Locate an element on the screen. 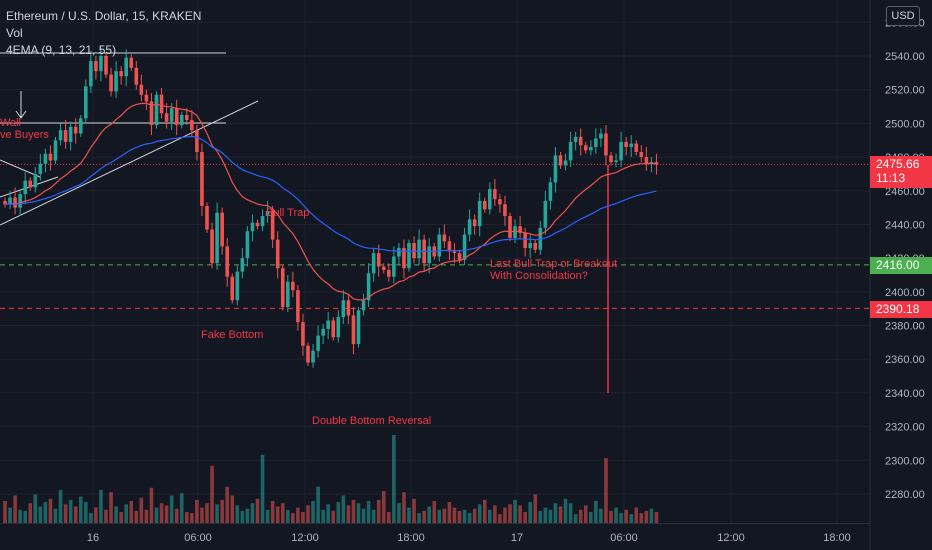 This screenshot has width=932, height=550. annotation-last-bull-trap: Last Bull Trap or Breakout is located at coordinates (554, 264).